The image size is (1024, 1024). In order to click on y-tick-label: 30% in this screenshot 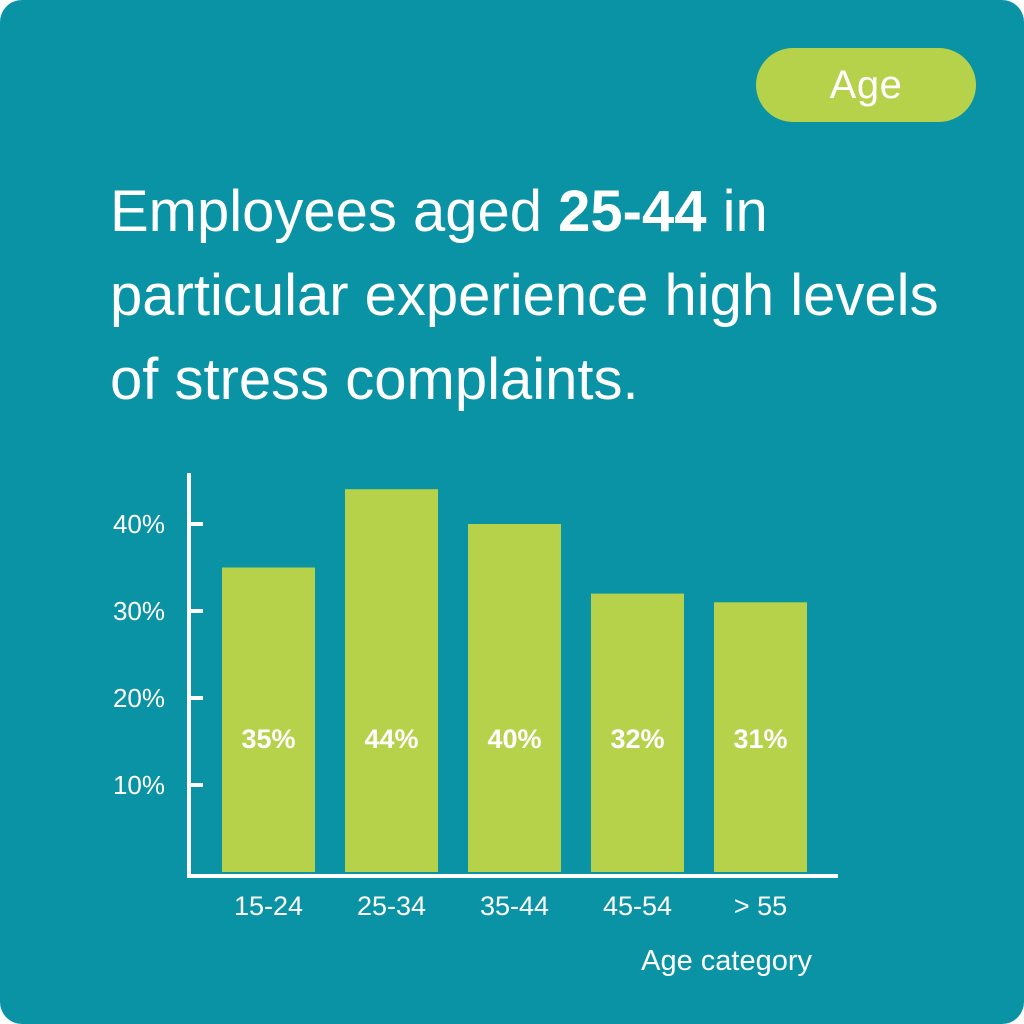, I will do `click(139, 611)`.